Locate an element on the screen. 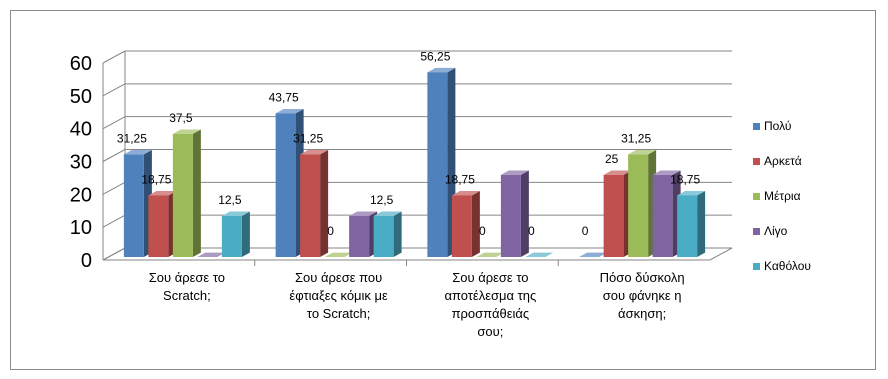 The image size is (888, 379). y-axis: 0 10 20 30 40 50 60 is located at coordinates (87, 162).